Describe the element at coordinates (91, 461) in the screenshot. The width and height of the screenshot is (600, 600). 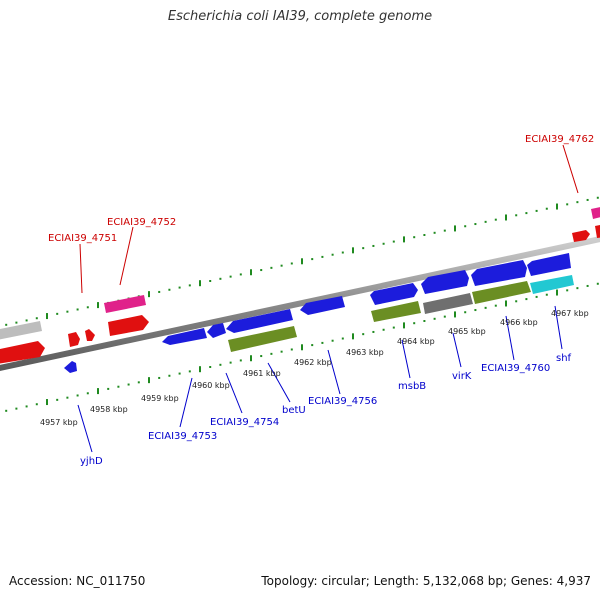
I see `gene-label-yjhD: yjhD` at that location.